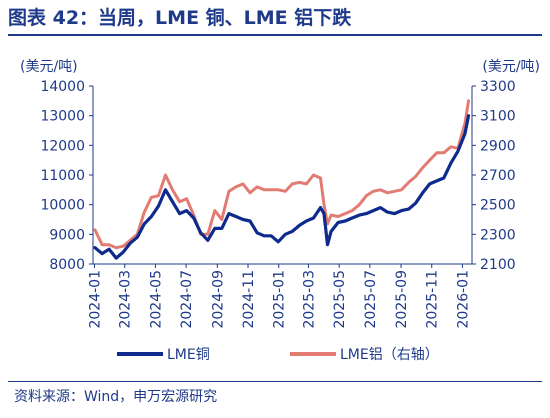  I want to click on x-tick-label: 2025-05, so click(340, 299).